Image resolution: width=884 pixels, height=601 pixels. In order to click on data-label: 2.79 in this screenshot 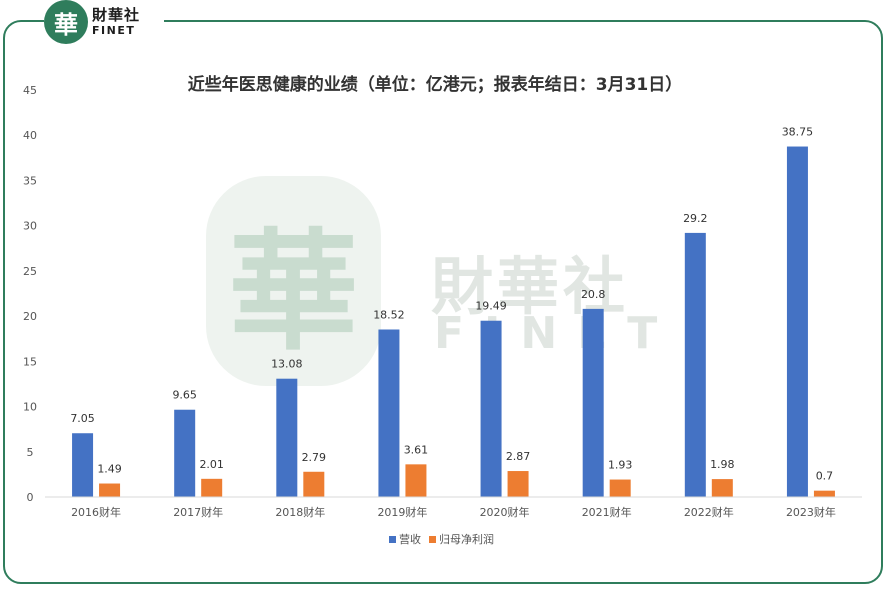, I will do `click(314, 457)`.